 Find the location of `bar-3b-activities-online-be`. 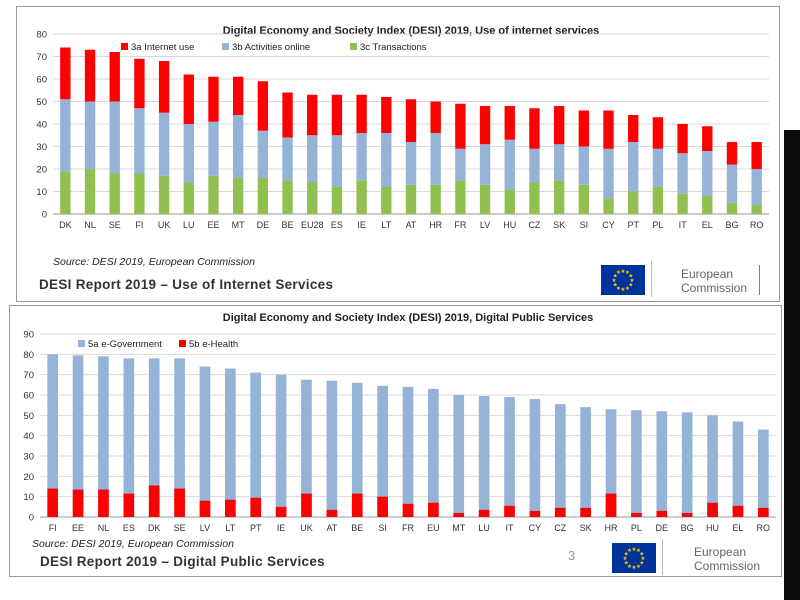

bar-3b-activities-online-be is located at coordinates (287, 159).